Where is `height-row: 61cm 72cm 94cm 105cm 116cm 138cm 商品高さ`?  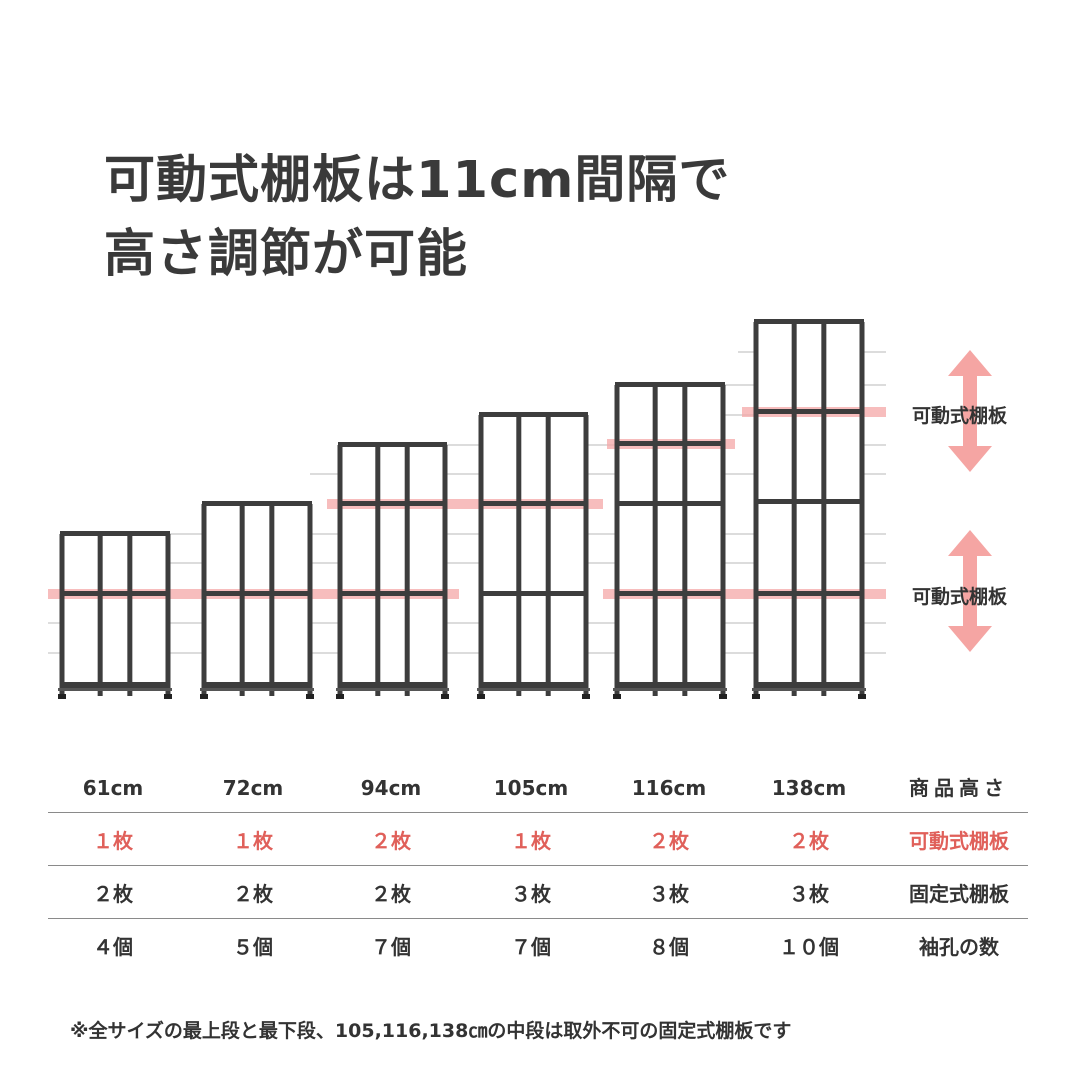 height-row: 61cm 72cm 94cm 105cm 116cm 138cm 商品高さ is located at coordinates (538, 786).